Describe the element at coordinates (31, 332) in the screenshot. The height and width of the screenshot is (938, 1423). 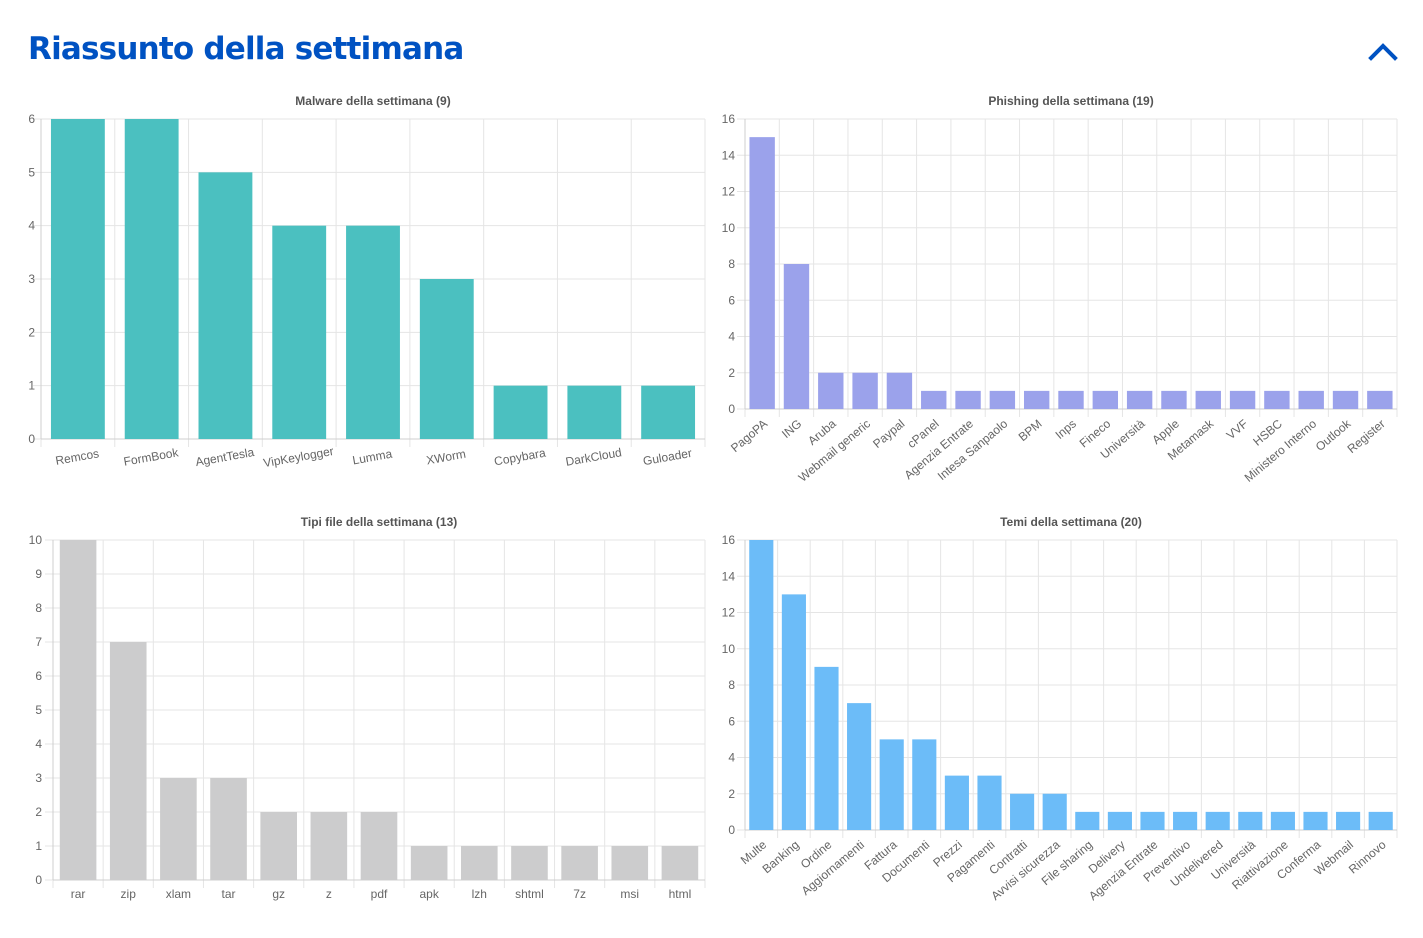
I see `y-tick-label: 2` at that location.